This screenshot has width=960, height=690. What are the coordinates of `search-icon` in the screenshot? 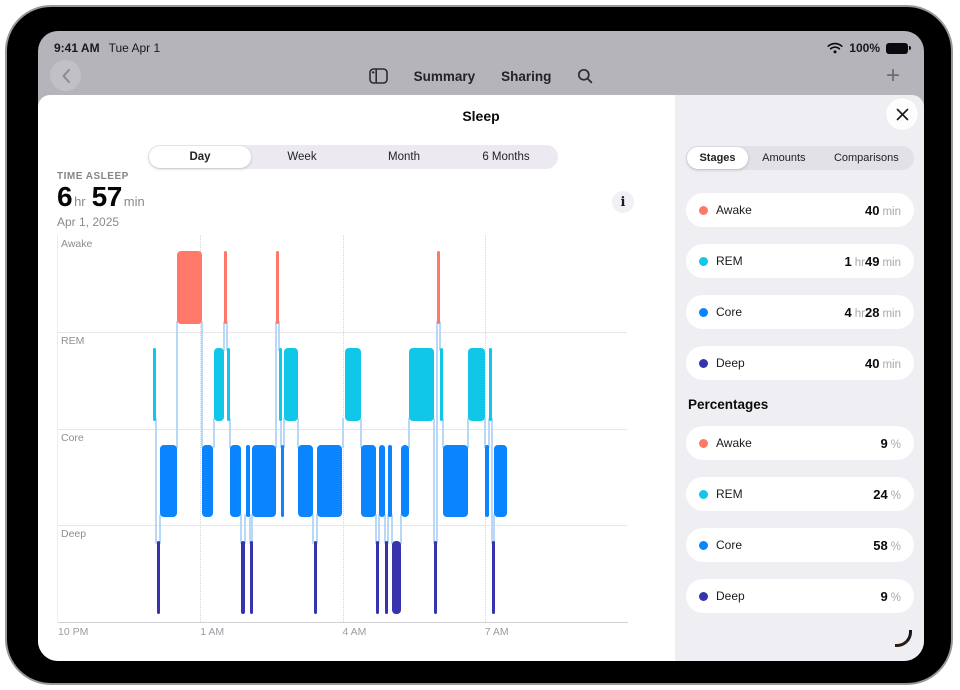 It's located at (585, 76).